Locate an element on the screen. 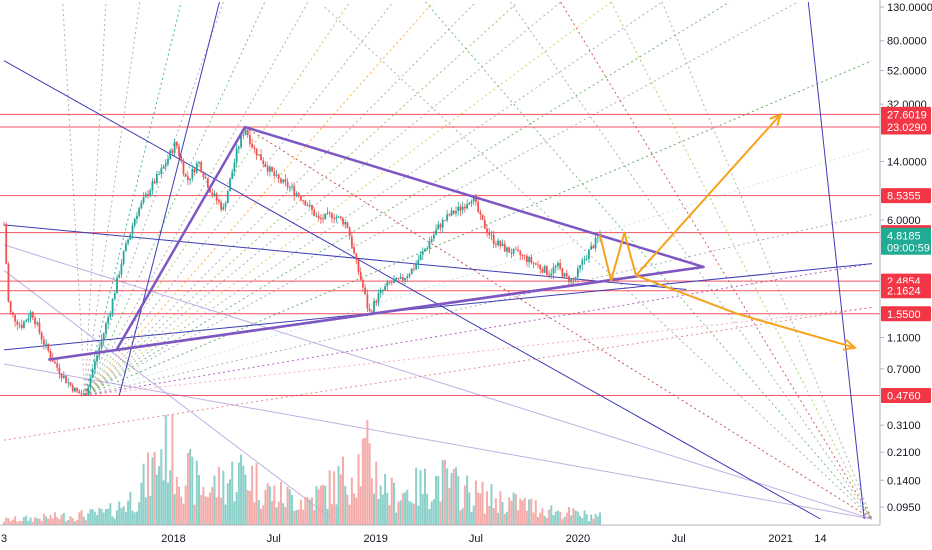  time-tick-label: 14 is located at coordinates (820, 539).